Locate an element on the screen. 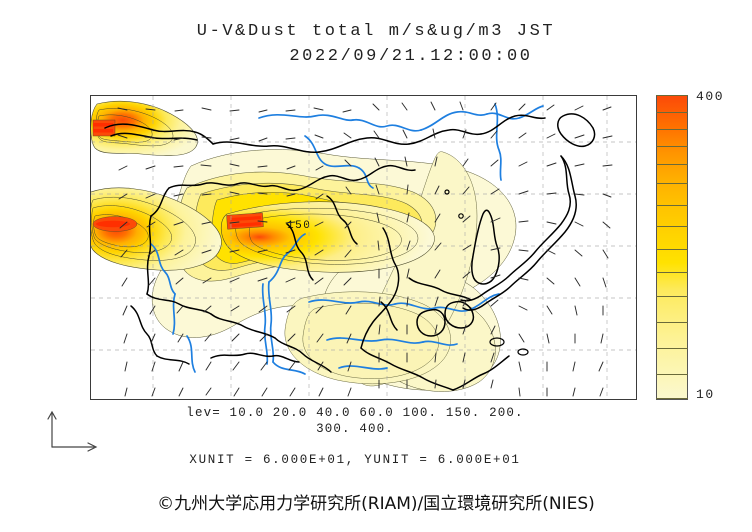 The width and height of the screenshot is (752, 532). vector-scale-reference is located at coordinates (77, 430).